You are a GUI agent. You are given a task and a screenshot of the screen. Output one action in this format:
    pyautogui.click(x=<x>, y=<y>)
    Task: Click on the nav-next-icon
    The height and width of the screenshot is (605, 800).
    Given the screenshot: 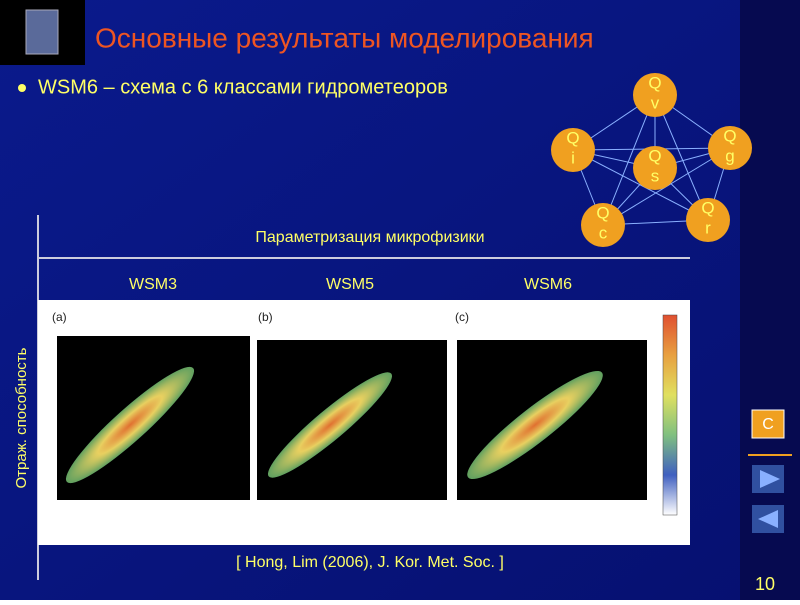 What is the action you would take?
    pyautogui.click(x=770, y=479)
    